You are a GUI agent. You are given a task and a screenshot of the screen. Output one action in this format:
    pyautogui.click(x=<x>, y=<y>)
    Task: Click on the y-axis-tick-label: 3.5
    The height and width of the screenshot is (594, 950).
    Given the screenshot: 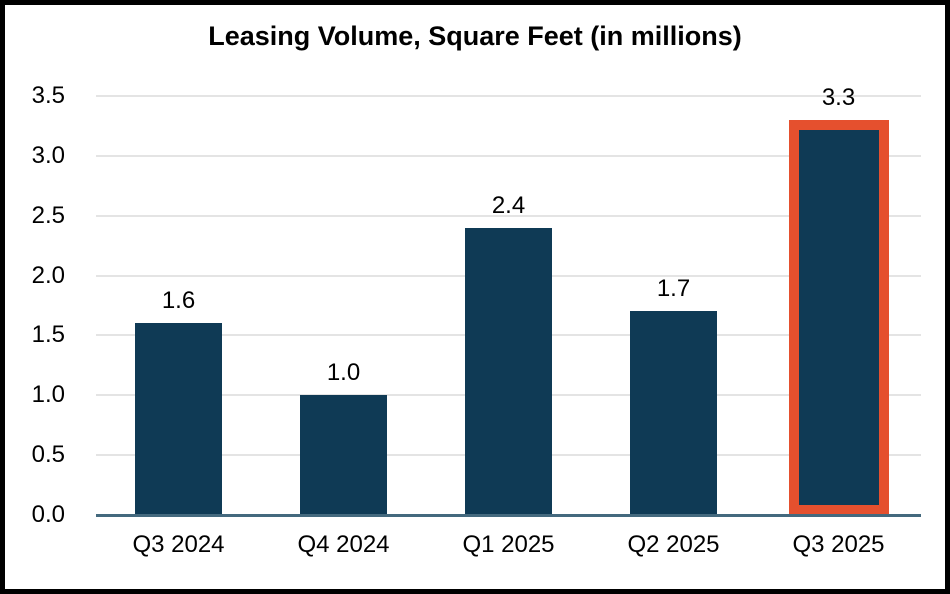 What is the action you would take?
    pyautogui.click(x=48, y=95)
    